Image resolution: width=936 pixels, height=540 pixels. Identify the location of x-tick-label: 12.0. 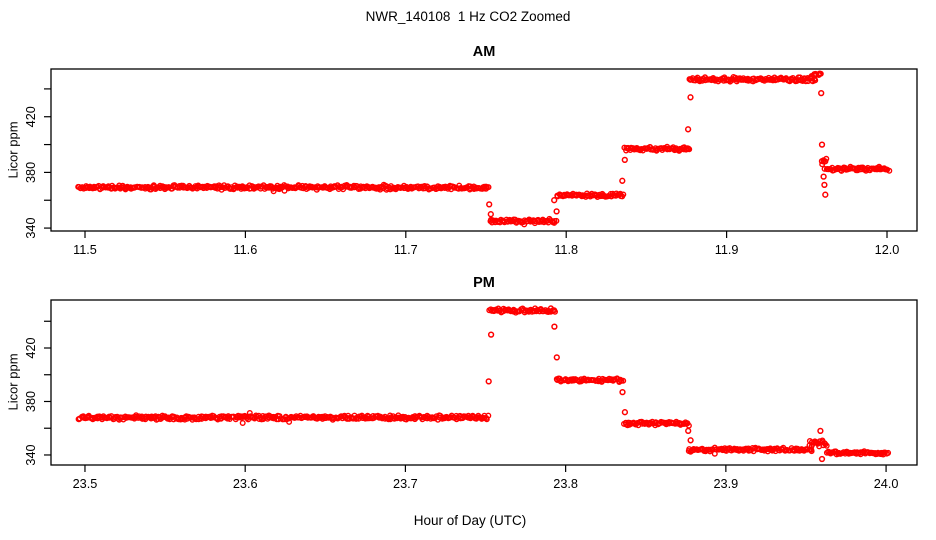
(887, 250).